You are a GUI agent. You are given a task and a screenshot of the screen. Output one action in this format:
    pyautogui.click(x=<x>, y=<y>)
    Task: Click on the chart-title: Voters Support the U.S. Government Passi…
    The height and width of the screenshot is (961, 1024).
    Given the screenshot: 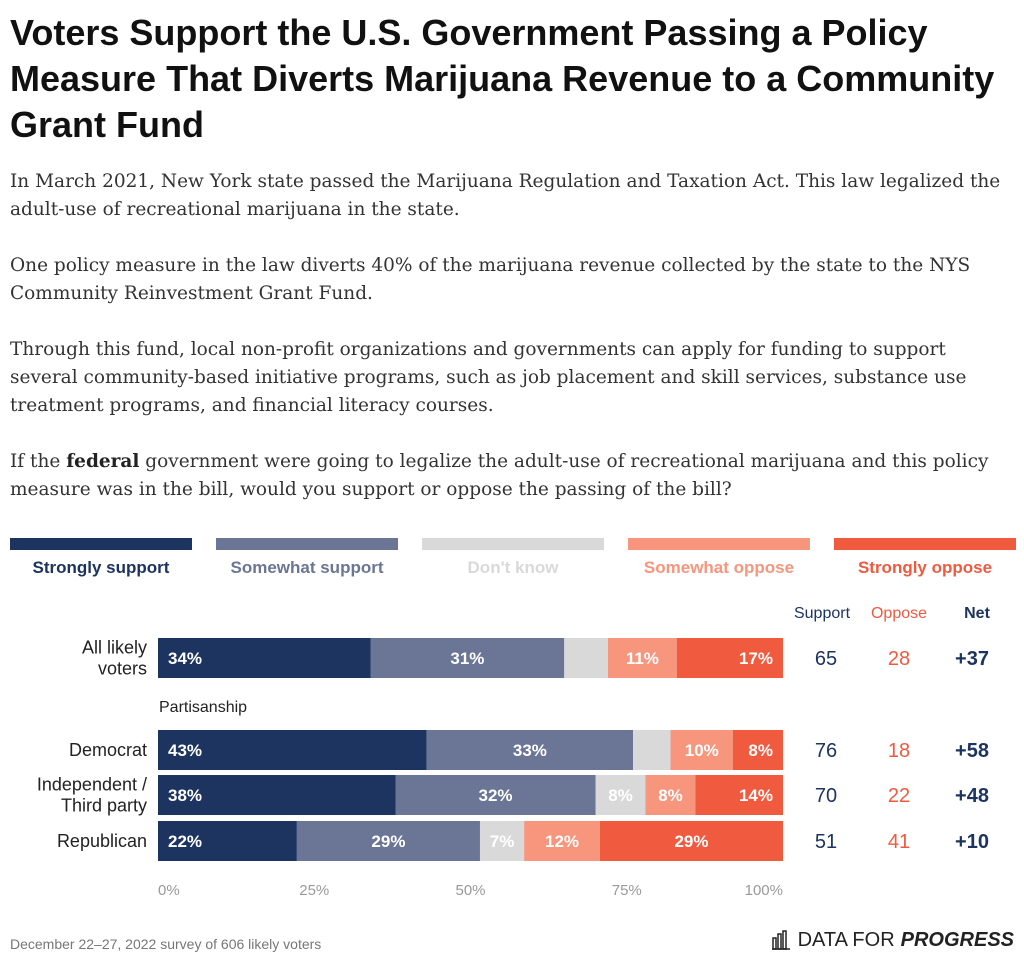 What is the action you would take?
    pyautogui.click(x=502, y=78)
    